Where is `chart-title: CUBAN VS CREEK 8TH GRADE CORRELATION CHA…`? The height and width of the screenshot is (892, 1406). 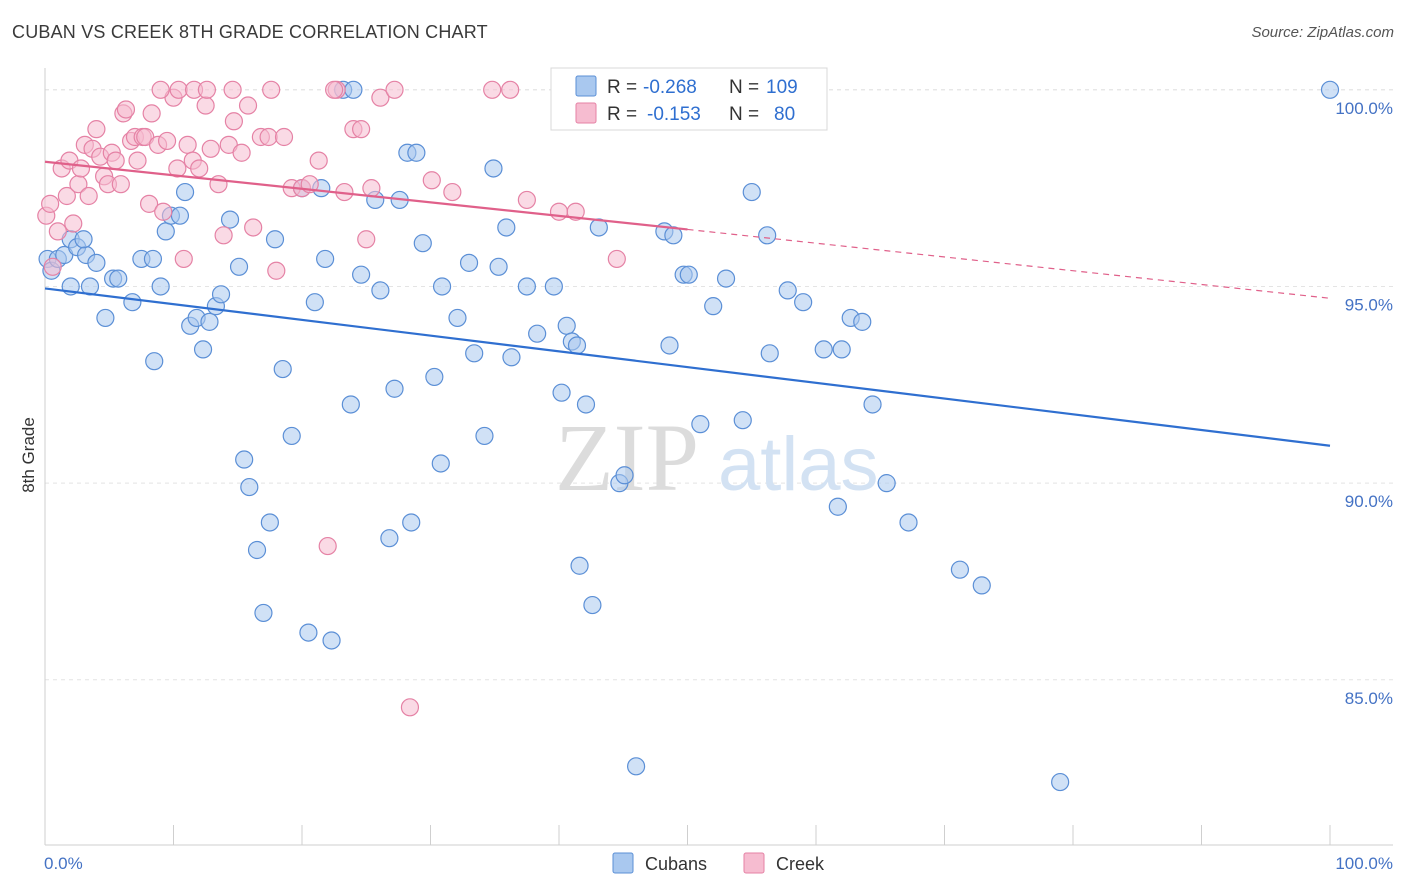
chart-title: CUBAN VS CREEK 8TH GRADE CORRELATION CHA… is located at coordinates (250, 32).